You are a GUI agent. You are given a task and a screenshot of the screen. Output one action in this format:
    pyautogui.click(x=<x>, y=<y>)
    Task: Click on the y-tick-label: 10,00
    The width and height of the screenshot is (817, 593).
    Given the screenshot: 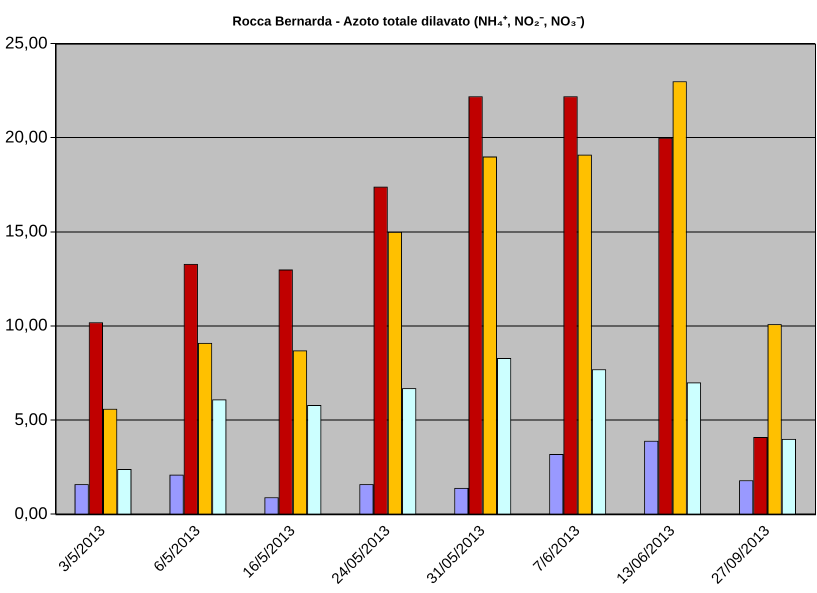 What is the action you would take?
    pyautogui.click(x=26, y=325)
    